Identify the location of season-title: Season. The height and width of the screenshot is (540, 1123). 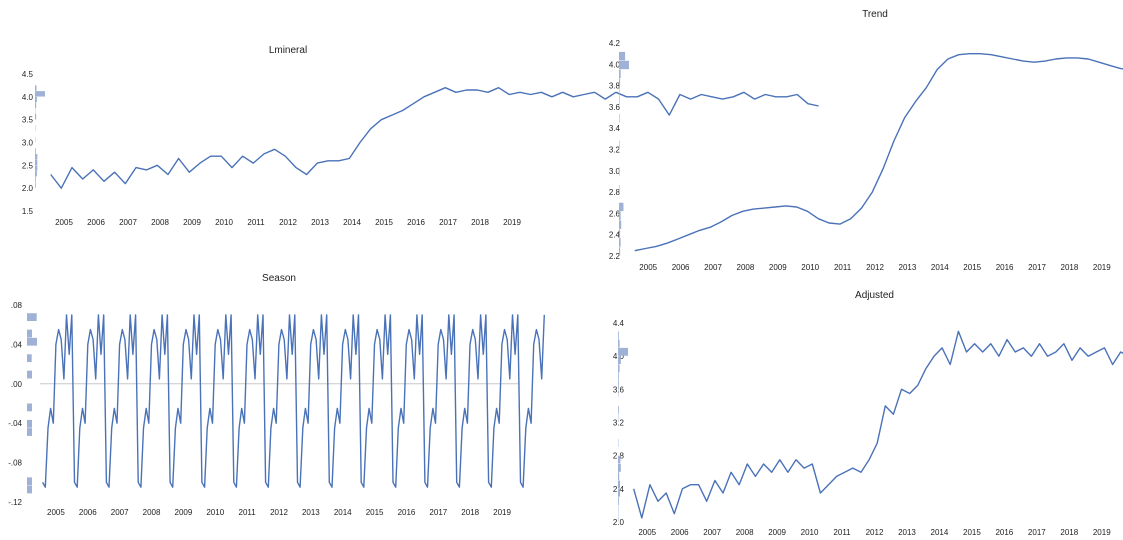
(279, 278).